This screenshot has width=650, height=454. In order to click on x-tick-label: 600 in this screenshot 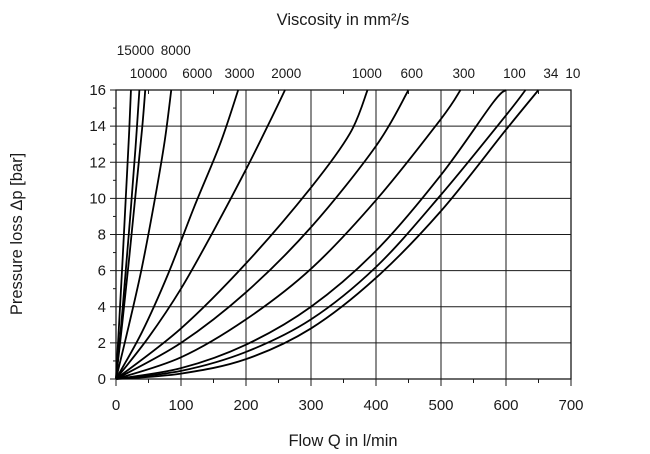, I will do `click(505, 405)`.